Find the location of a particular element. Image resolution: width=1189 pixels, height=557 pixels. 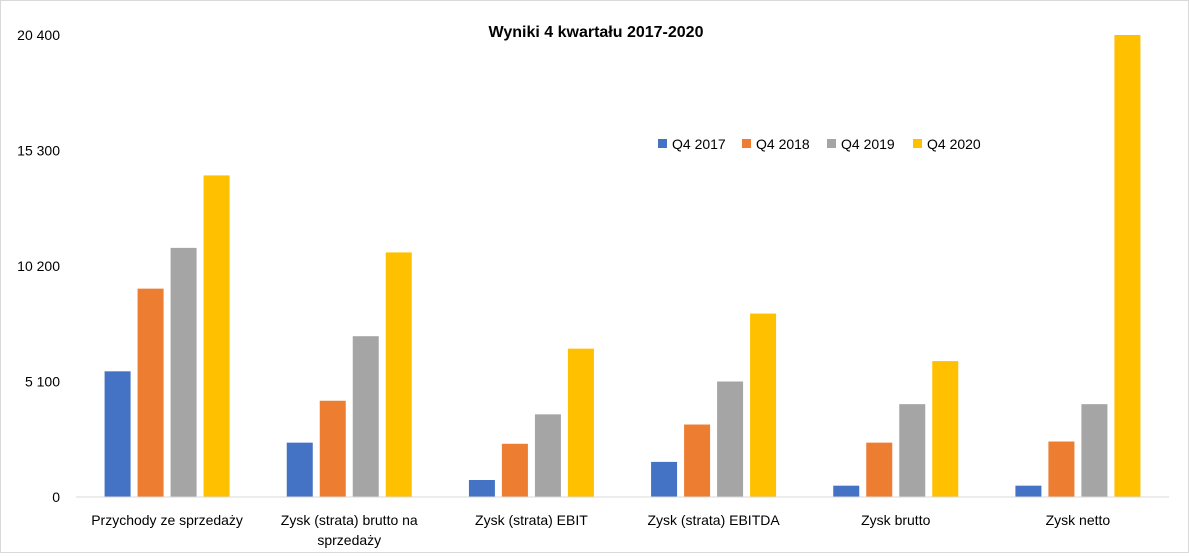

y-tick-label: 15 300 is located at coordinates (38, 151).